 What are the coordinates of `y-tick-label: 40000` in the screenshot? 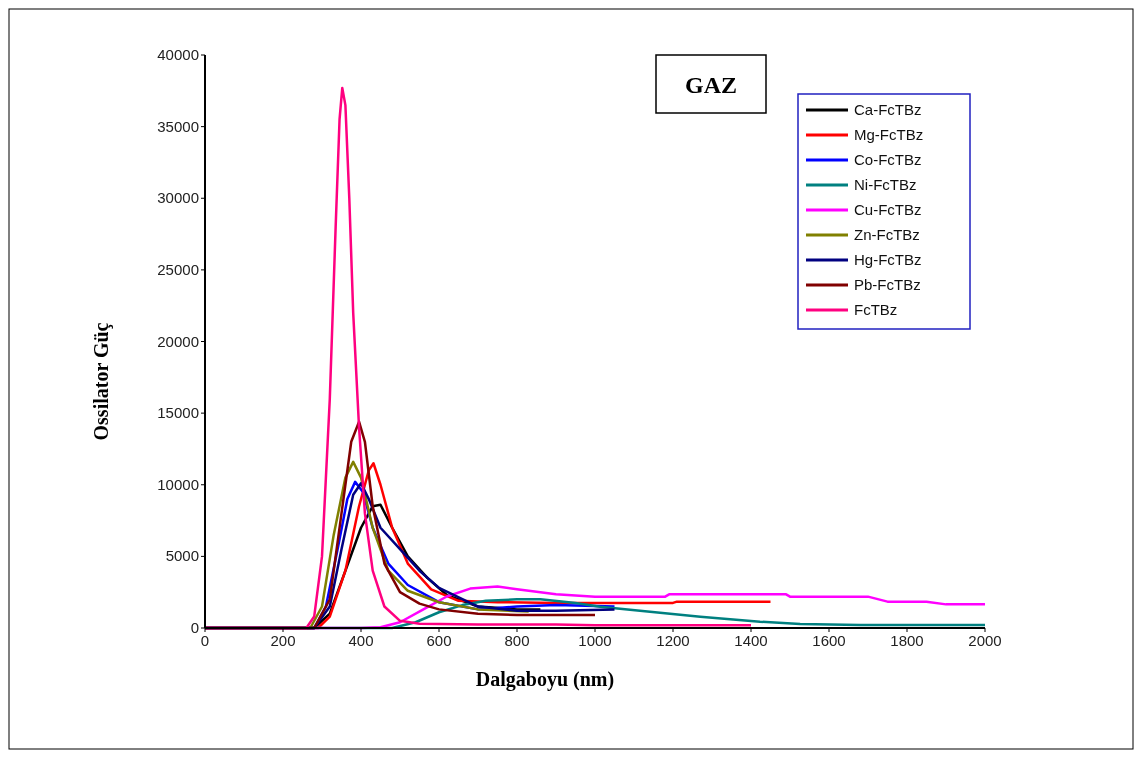 It's located at (178, 54).